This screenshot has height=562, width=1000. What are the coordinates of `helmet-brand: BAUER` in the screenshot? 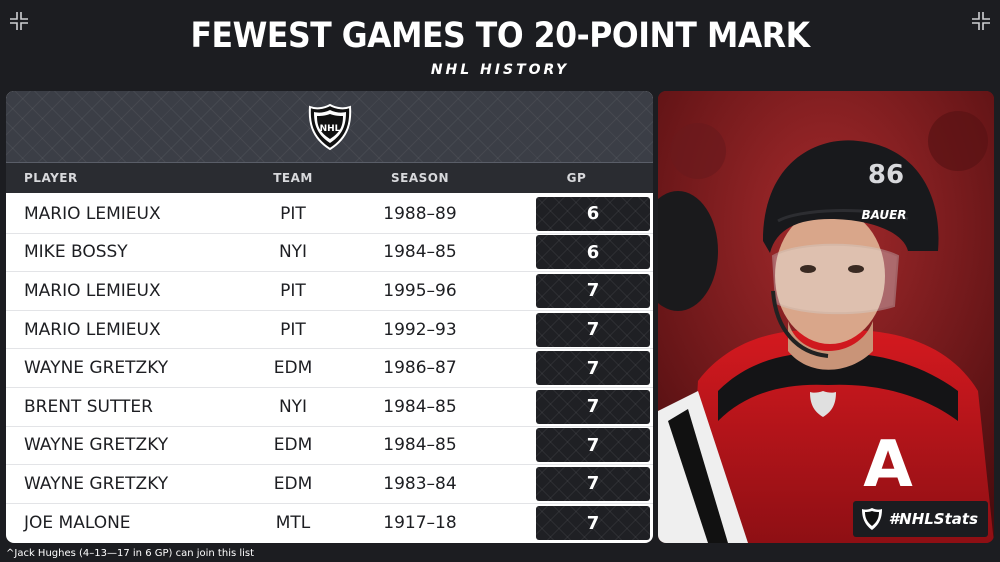 It's located at (883, 215).